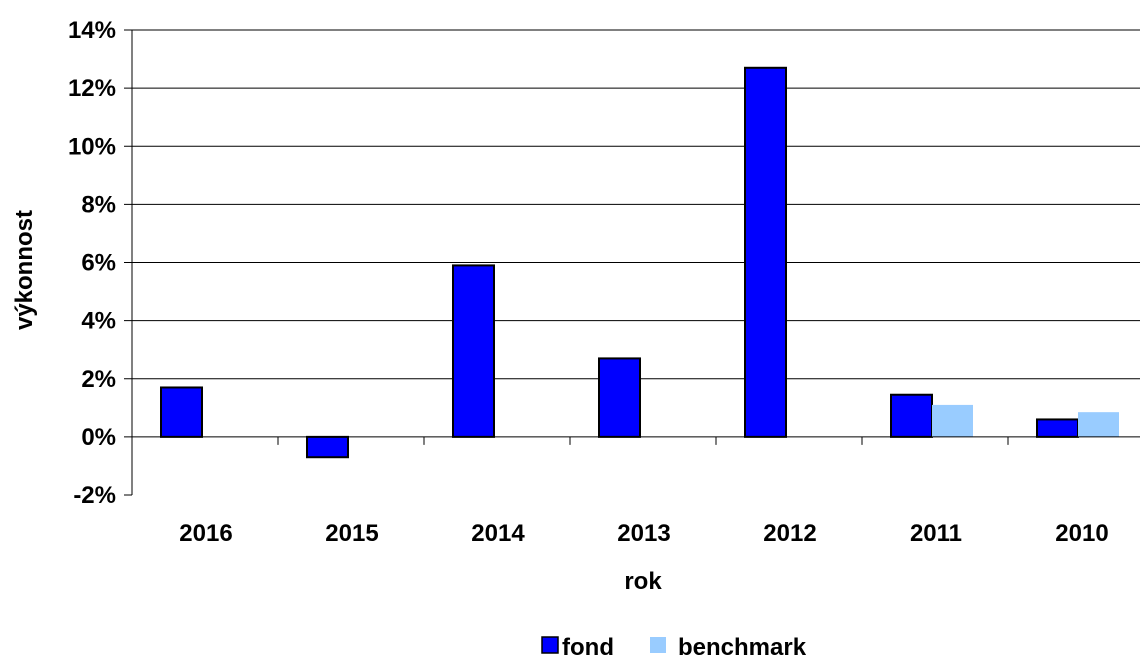 The width and height of the screenshot is (1145, 660). Describe the element at coordinates (98, 437) in the screenshot. I see `y-tick-label: 0%` at that location.